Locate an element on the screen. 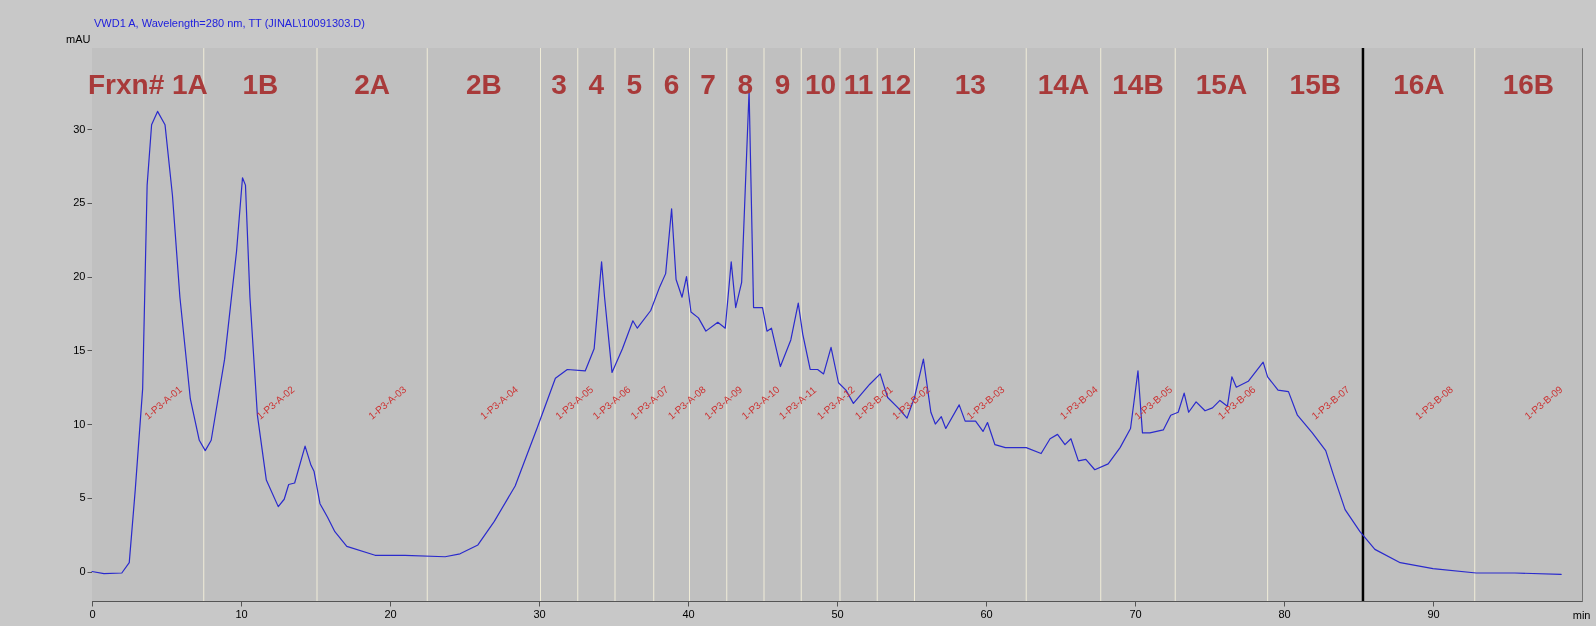 The width and height of the screenshot is (1596, 626). x-tick-label: 50 is located at coordinates (837, 613).